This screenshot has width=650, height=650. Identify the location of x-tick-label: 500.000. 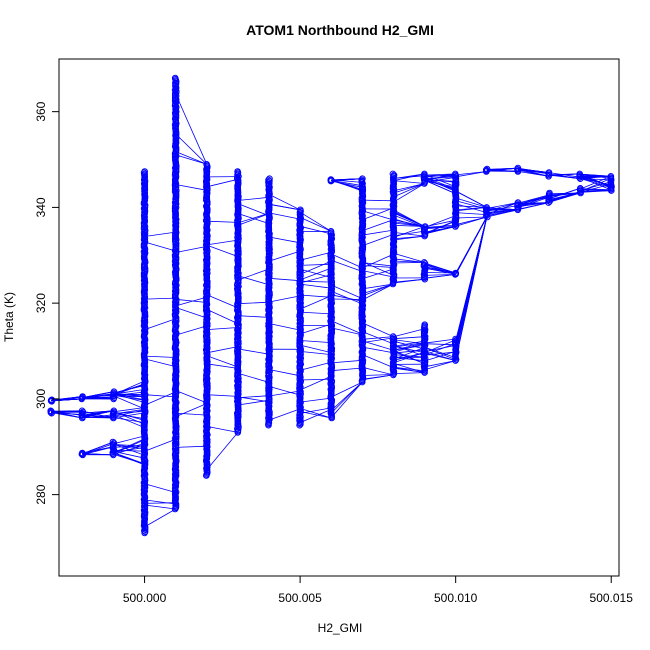
(145, 598).